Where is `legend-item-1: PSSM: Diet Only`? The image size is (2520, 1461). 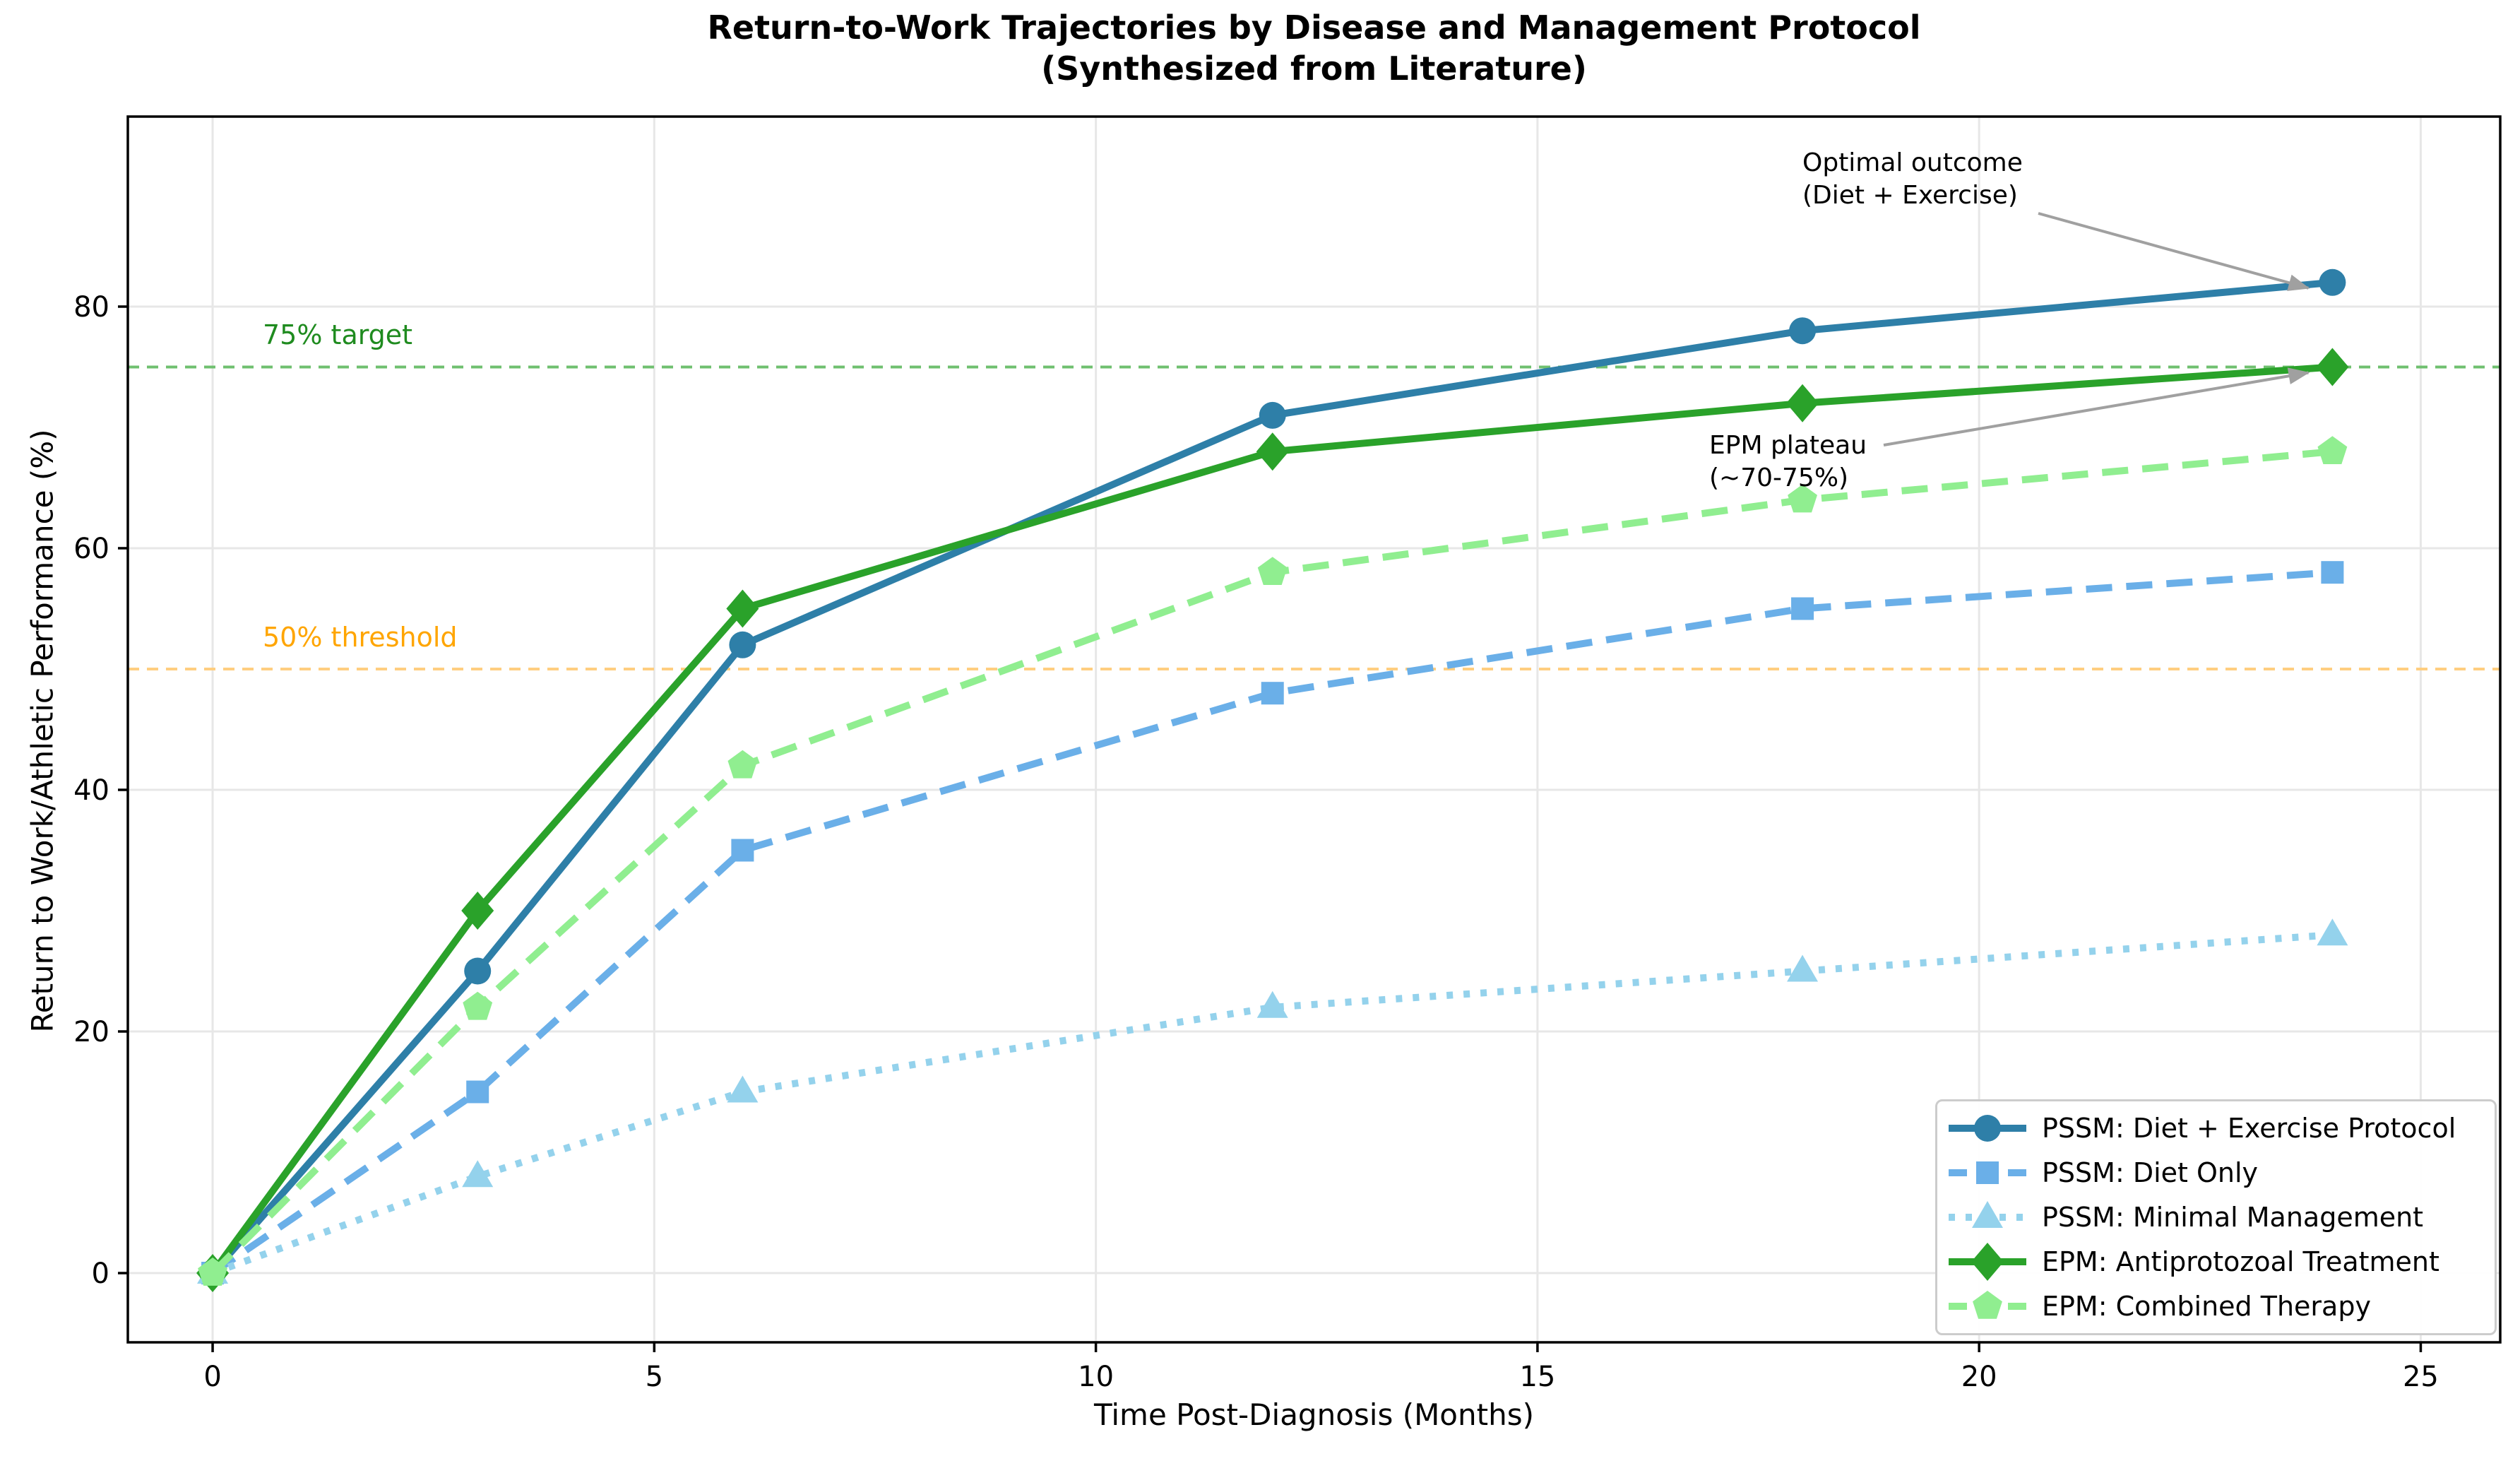
legend-item-1: PSSM: Diet Only is located at coordinates (2216, 1172).